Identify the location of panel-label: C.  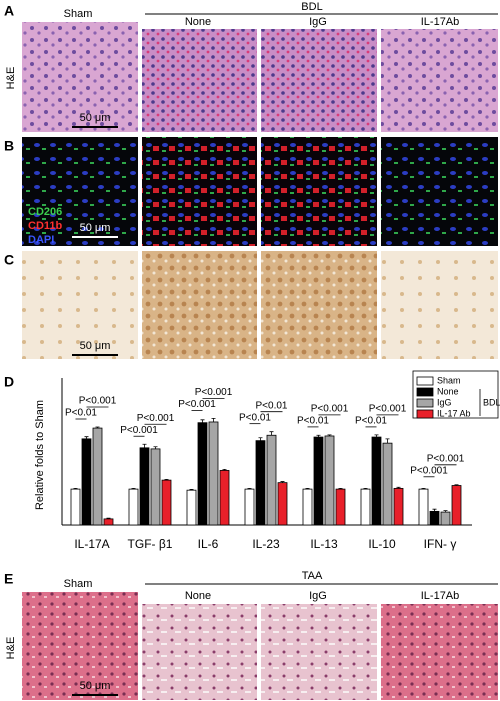
(9, 260).